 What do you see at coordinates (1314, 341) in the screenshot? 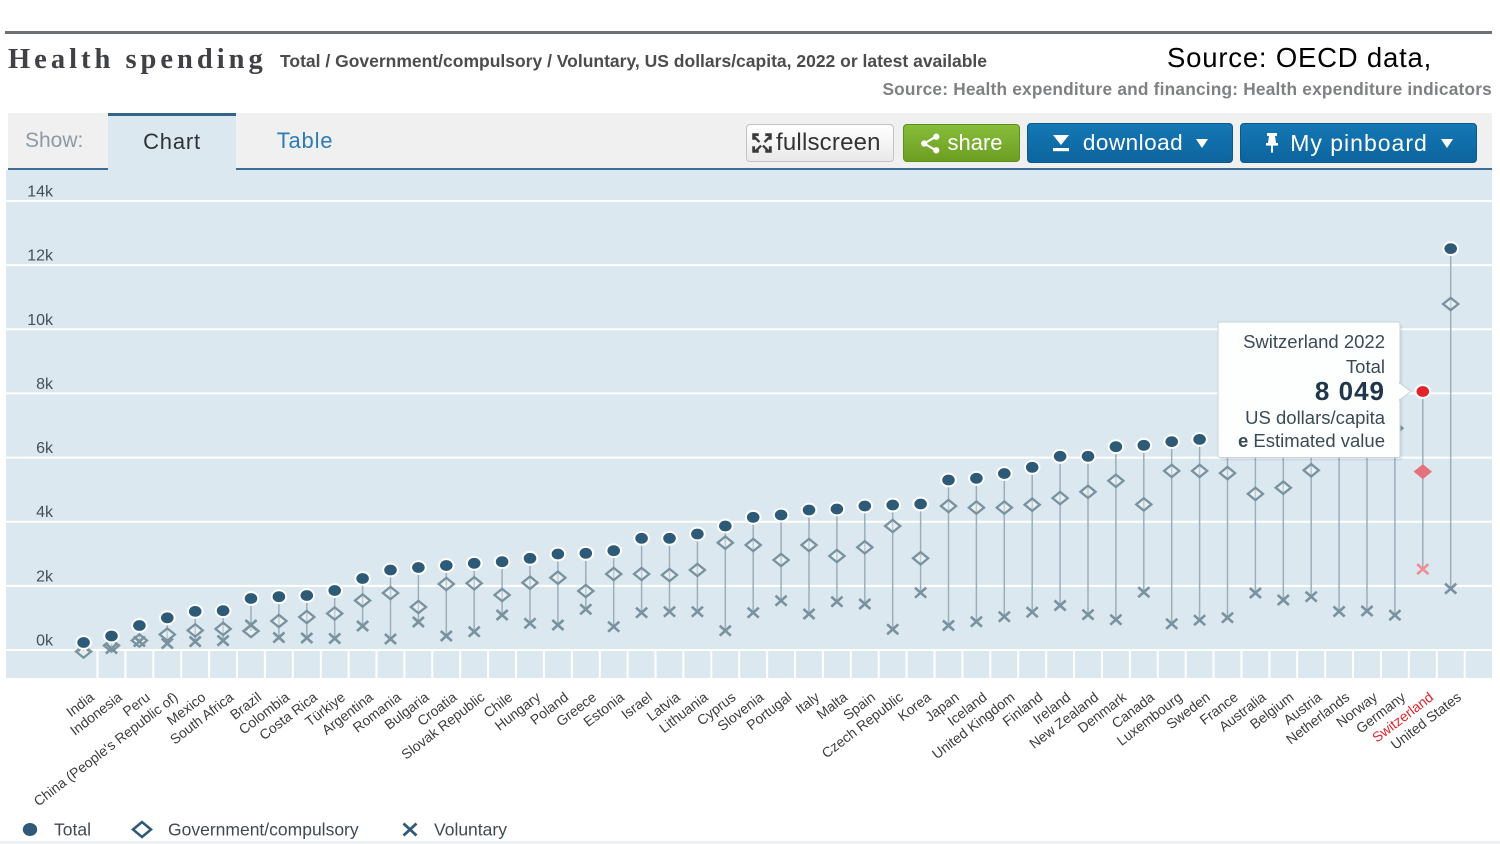
I see `svg-text: Switzerland 2022` at bounding box center [1314, 341].